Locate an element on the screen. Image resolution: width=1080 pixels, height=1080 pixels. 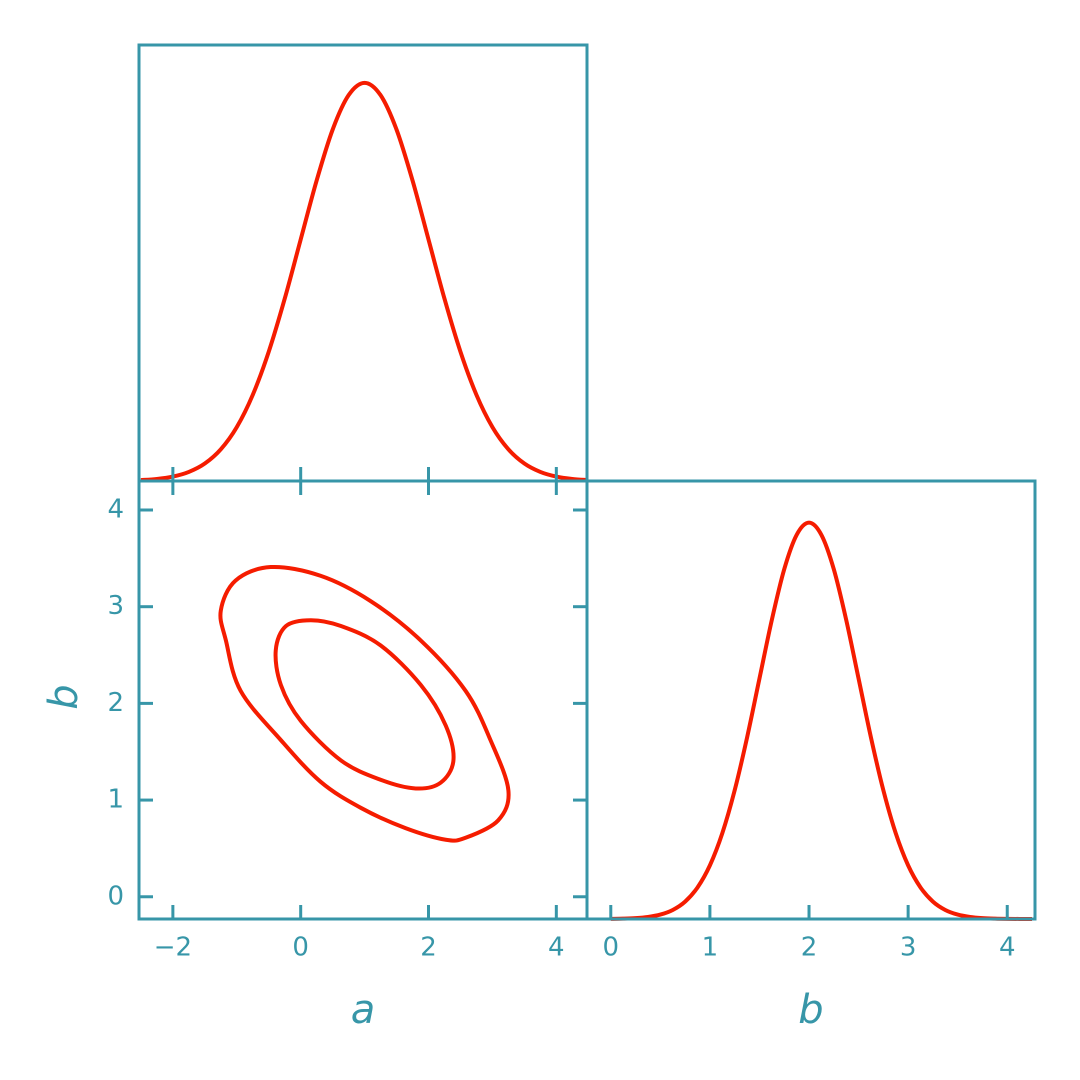
x-tick-label: 1 is located at coordinates (710, 948).